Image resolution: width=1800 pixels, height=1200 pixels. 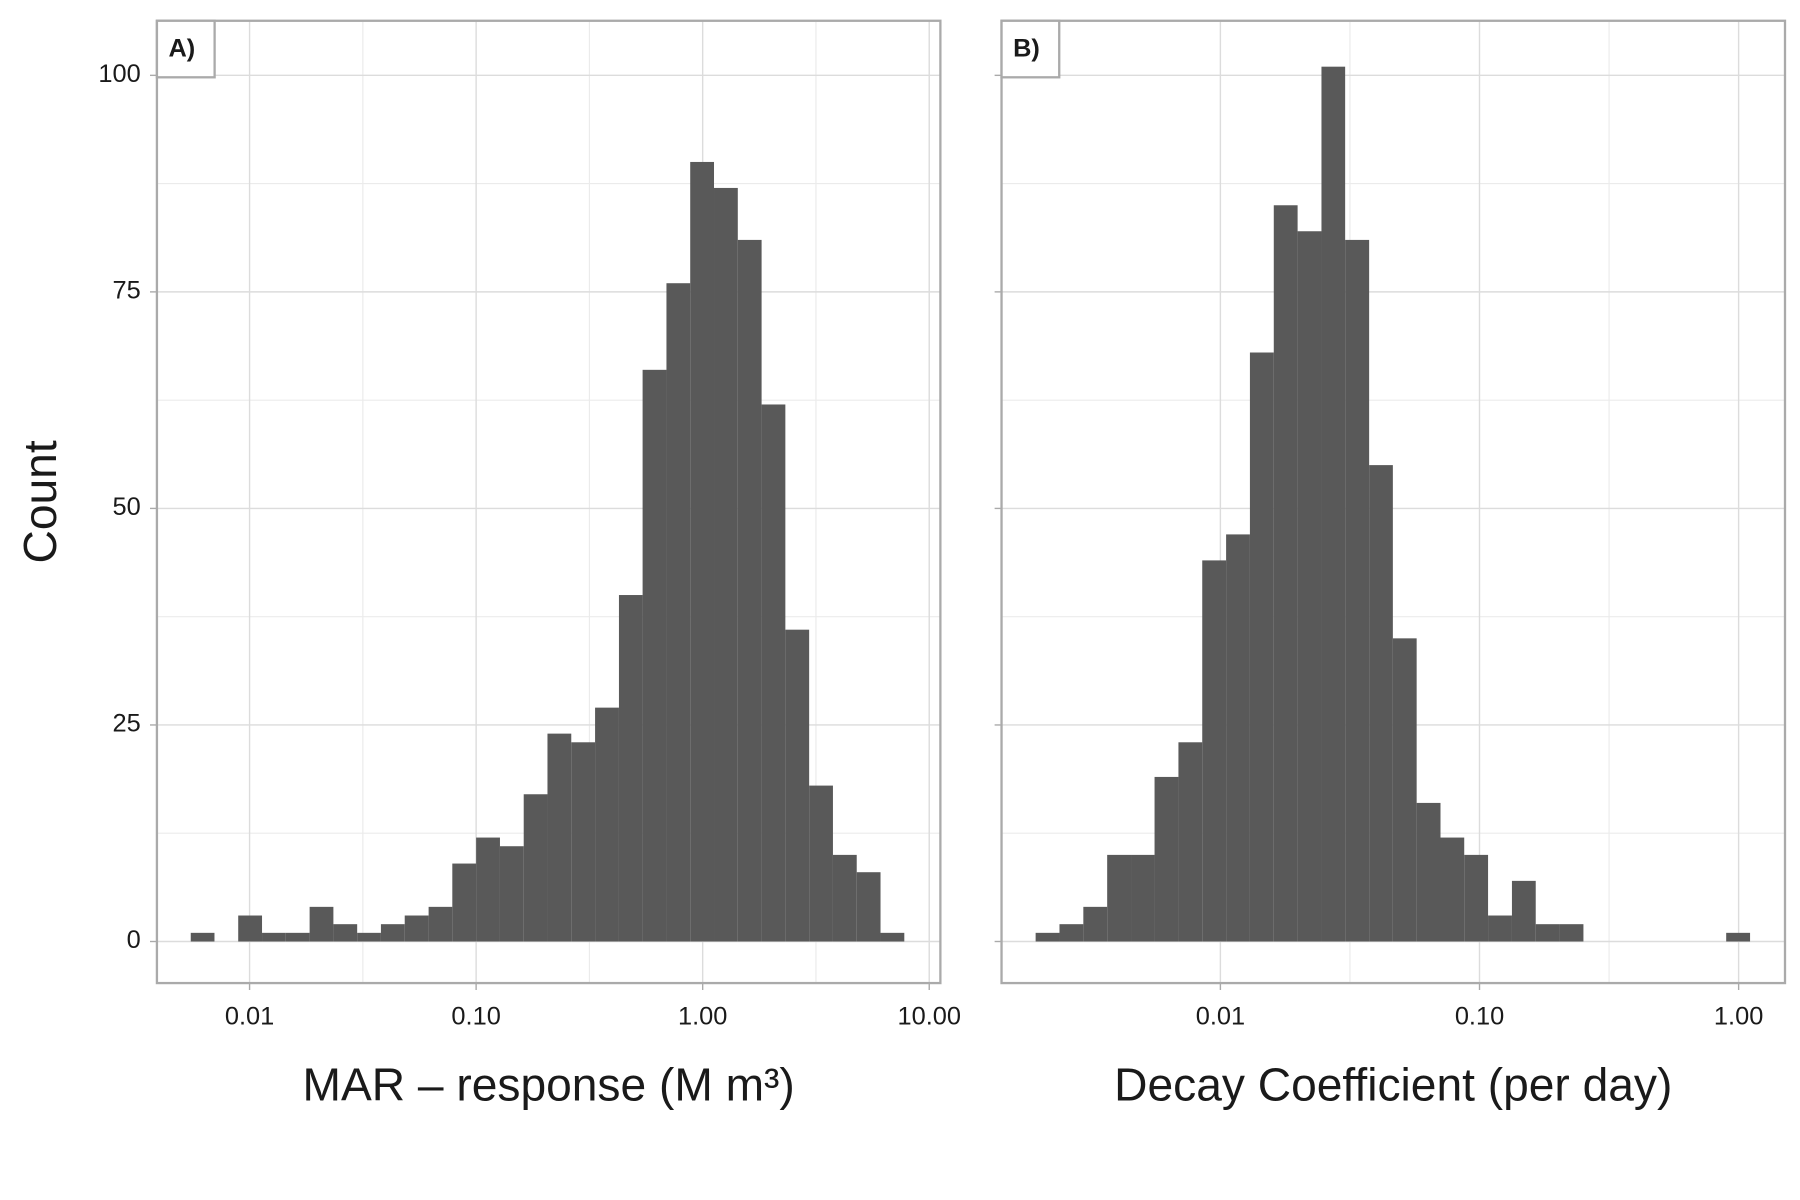 I want to click on y-tick-label: 0, so click(x=134, y=940).